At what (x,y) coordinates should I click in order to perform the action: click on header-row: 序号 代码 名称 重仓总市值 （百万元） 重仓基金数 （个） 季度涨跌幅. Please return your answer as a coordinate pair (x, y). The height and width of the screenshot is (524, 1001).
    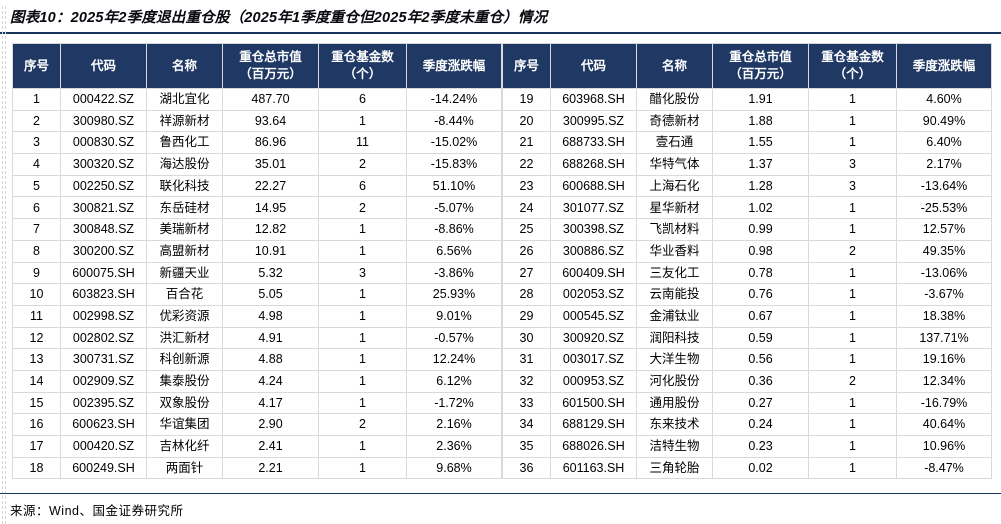
    Looking at the image, I should click on (747, 66).